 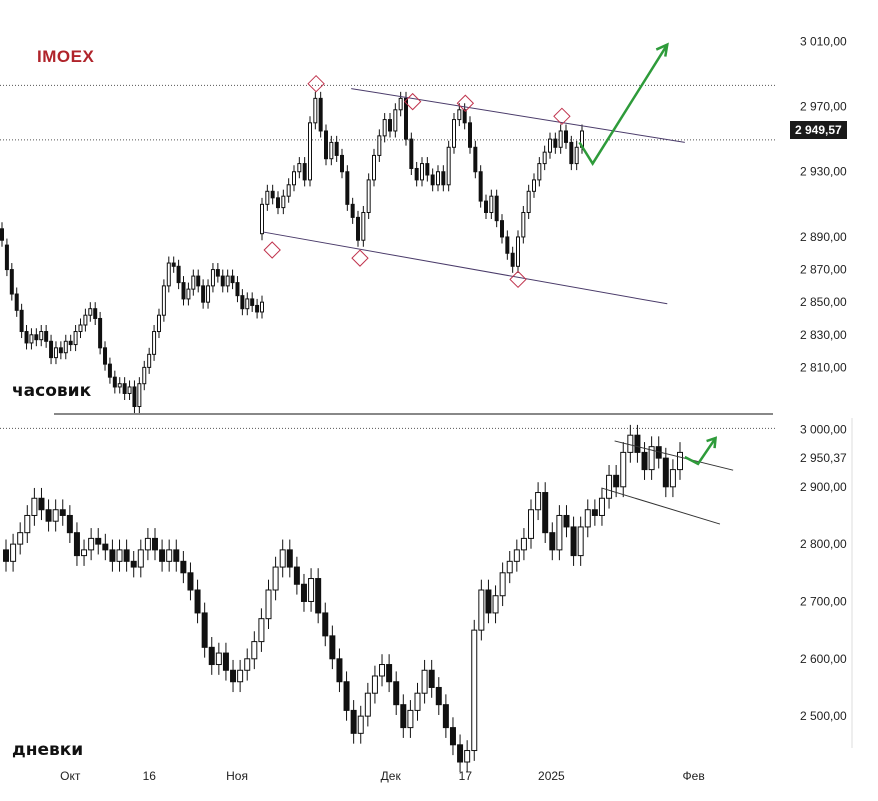 What do you see at coordinates (551, 776) in the screenshot?
I see `daily-x-tick-label: 2025` at bounding box center [551, 776].